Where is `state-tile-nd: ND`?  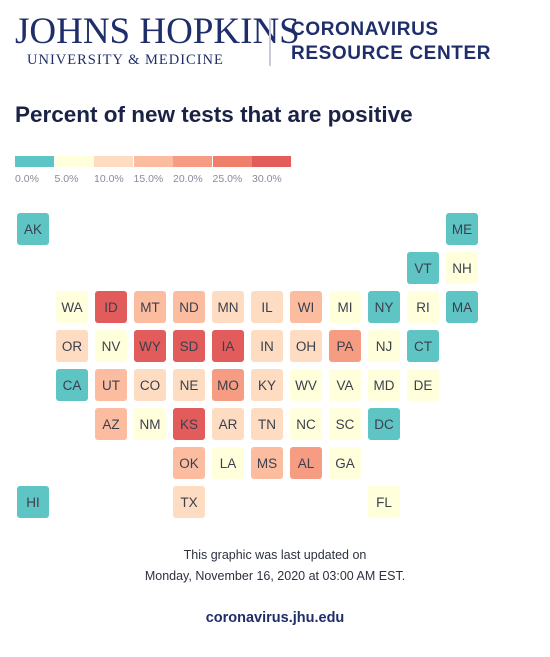 state-tile-nd: ND is located at coordinates (189, 307).